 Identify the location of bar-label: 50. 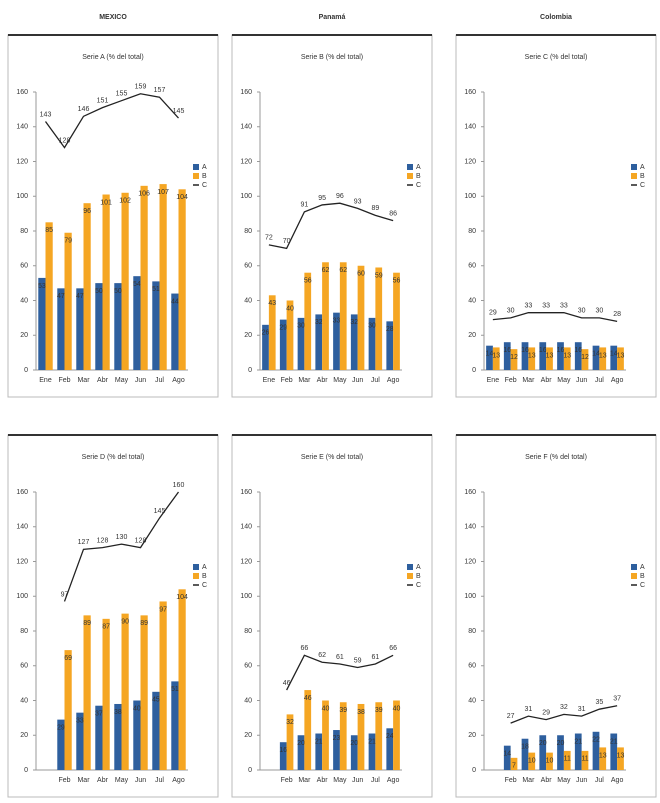
(99, 291).